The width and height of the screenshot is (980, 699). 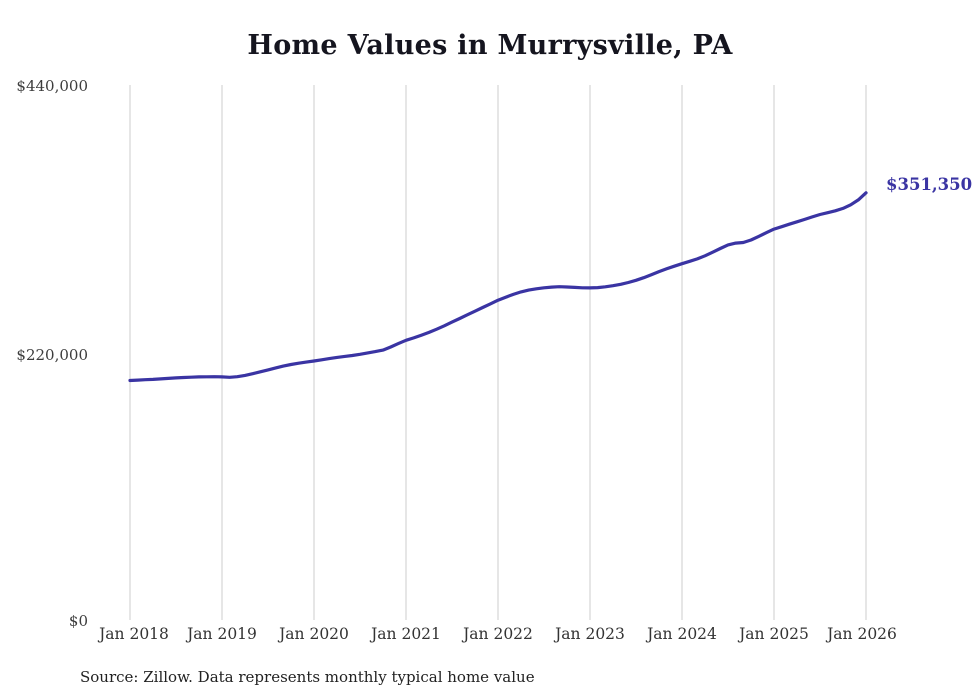 What do you see at coordinates (774, 634) in the screenshot?
I see `x-axis-tick-jan-2025: Jan 2025` at bounding box center [774, 634].